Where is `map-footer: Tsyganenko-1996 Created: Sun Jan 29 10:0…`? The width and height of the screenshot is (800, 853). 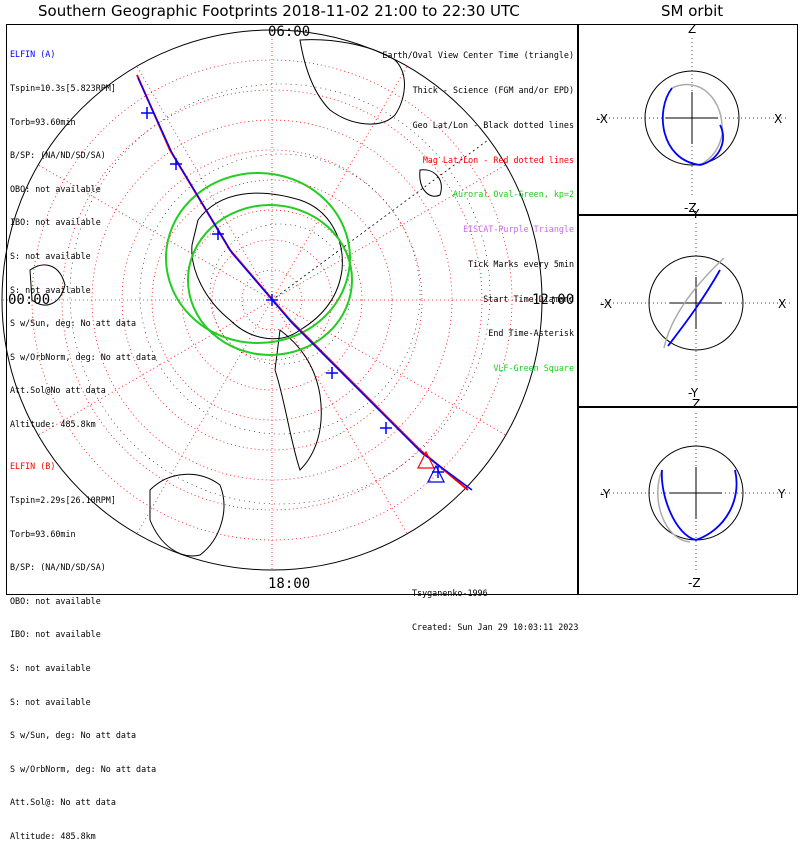
map-footer: Tsyganenko-1996 Created: Sun Jan 29 10:0… is located at coordinates (495, 605).